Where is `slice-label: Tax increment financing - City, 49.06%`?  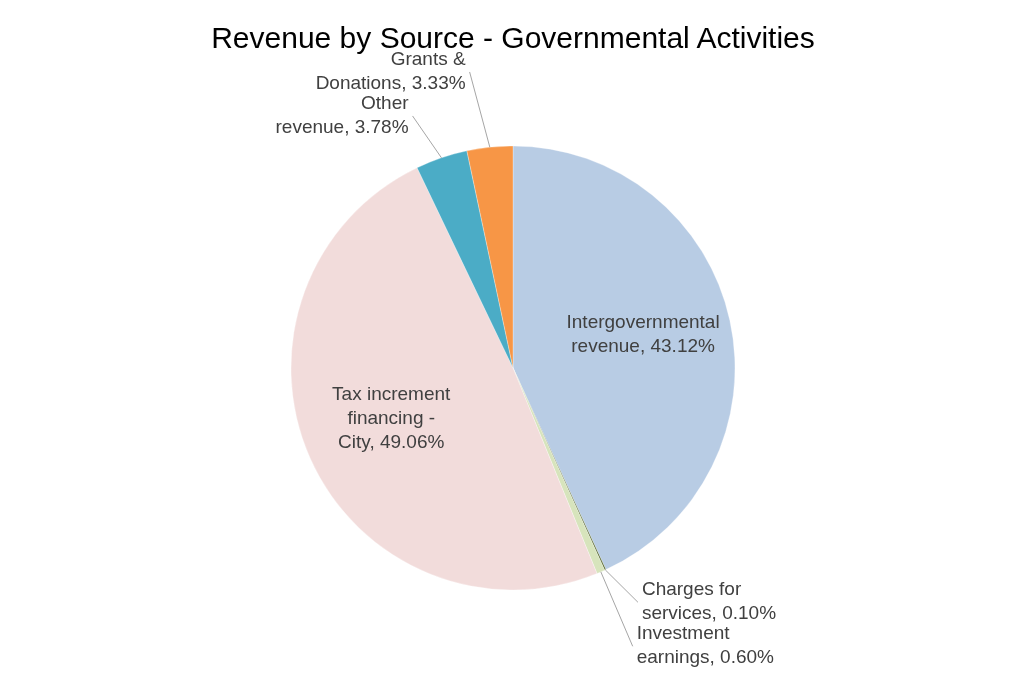
slice-label: Tax increment financing - City, 49.06% is located at coordinates (392, 417).